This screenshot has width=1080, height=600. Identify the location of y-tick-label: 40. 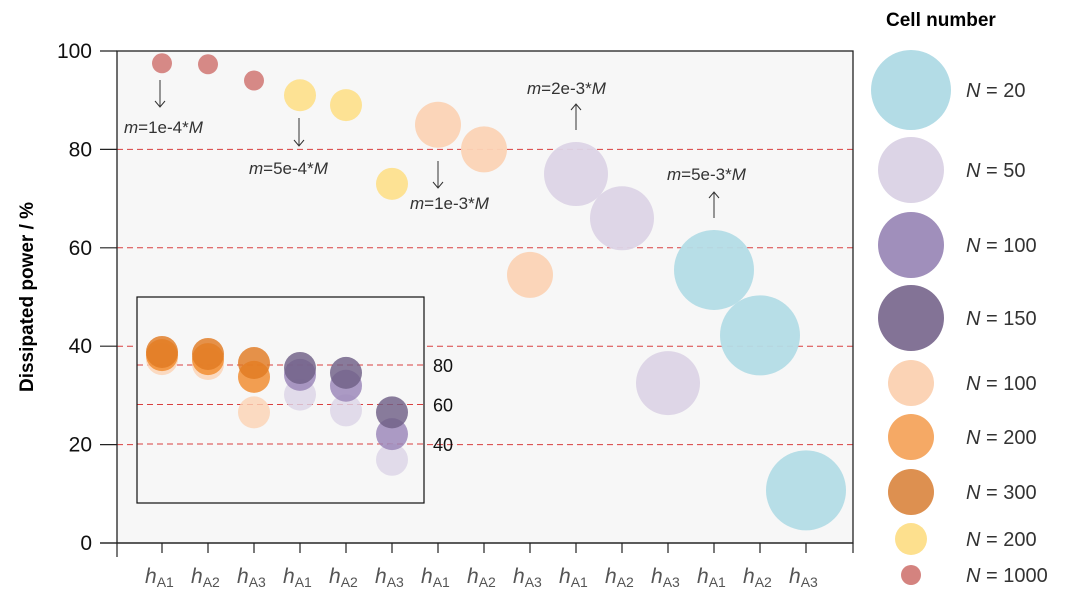
(80, 346).